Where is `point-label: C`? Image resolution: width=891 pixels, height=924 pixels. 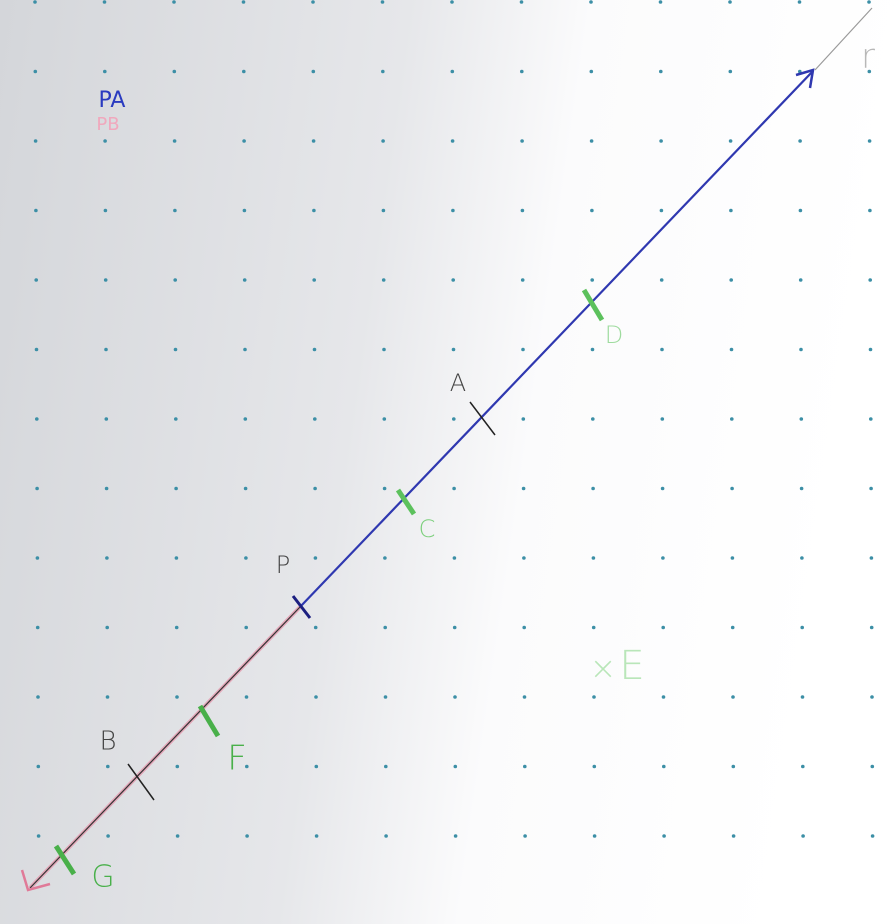
point-label: C is located at coordinates (427, 529).